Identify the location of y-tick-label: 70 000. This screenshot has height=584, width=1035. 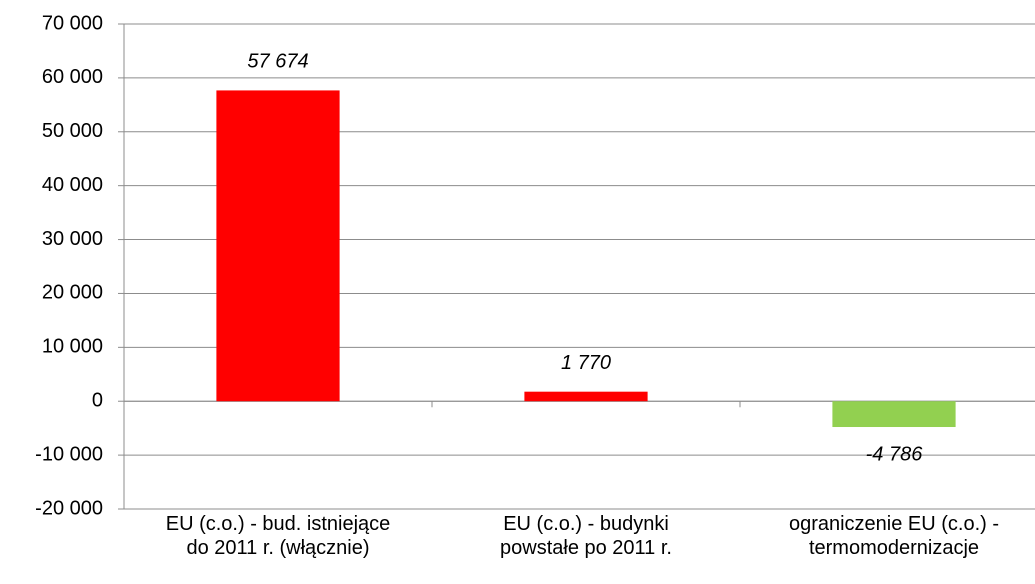
(72, 23).